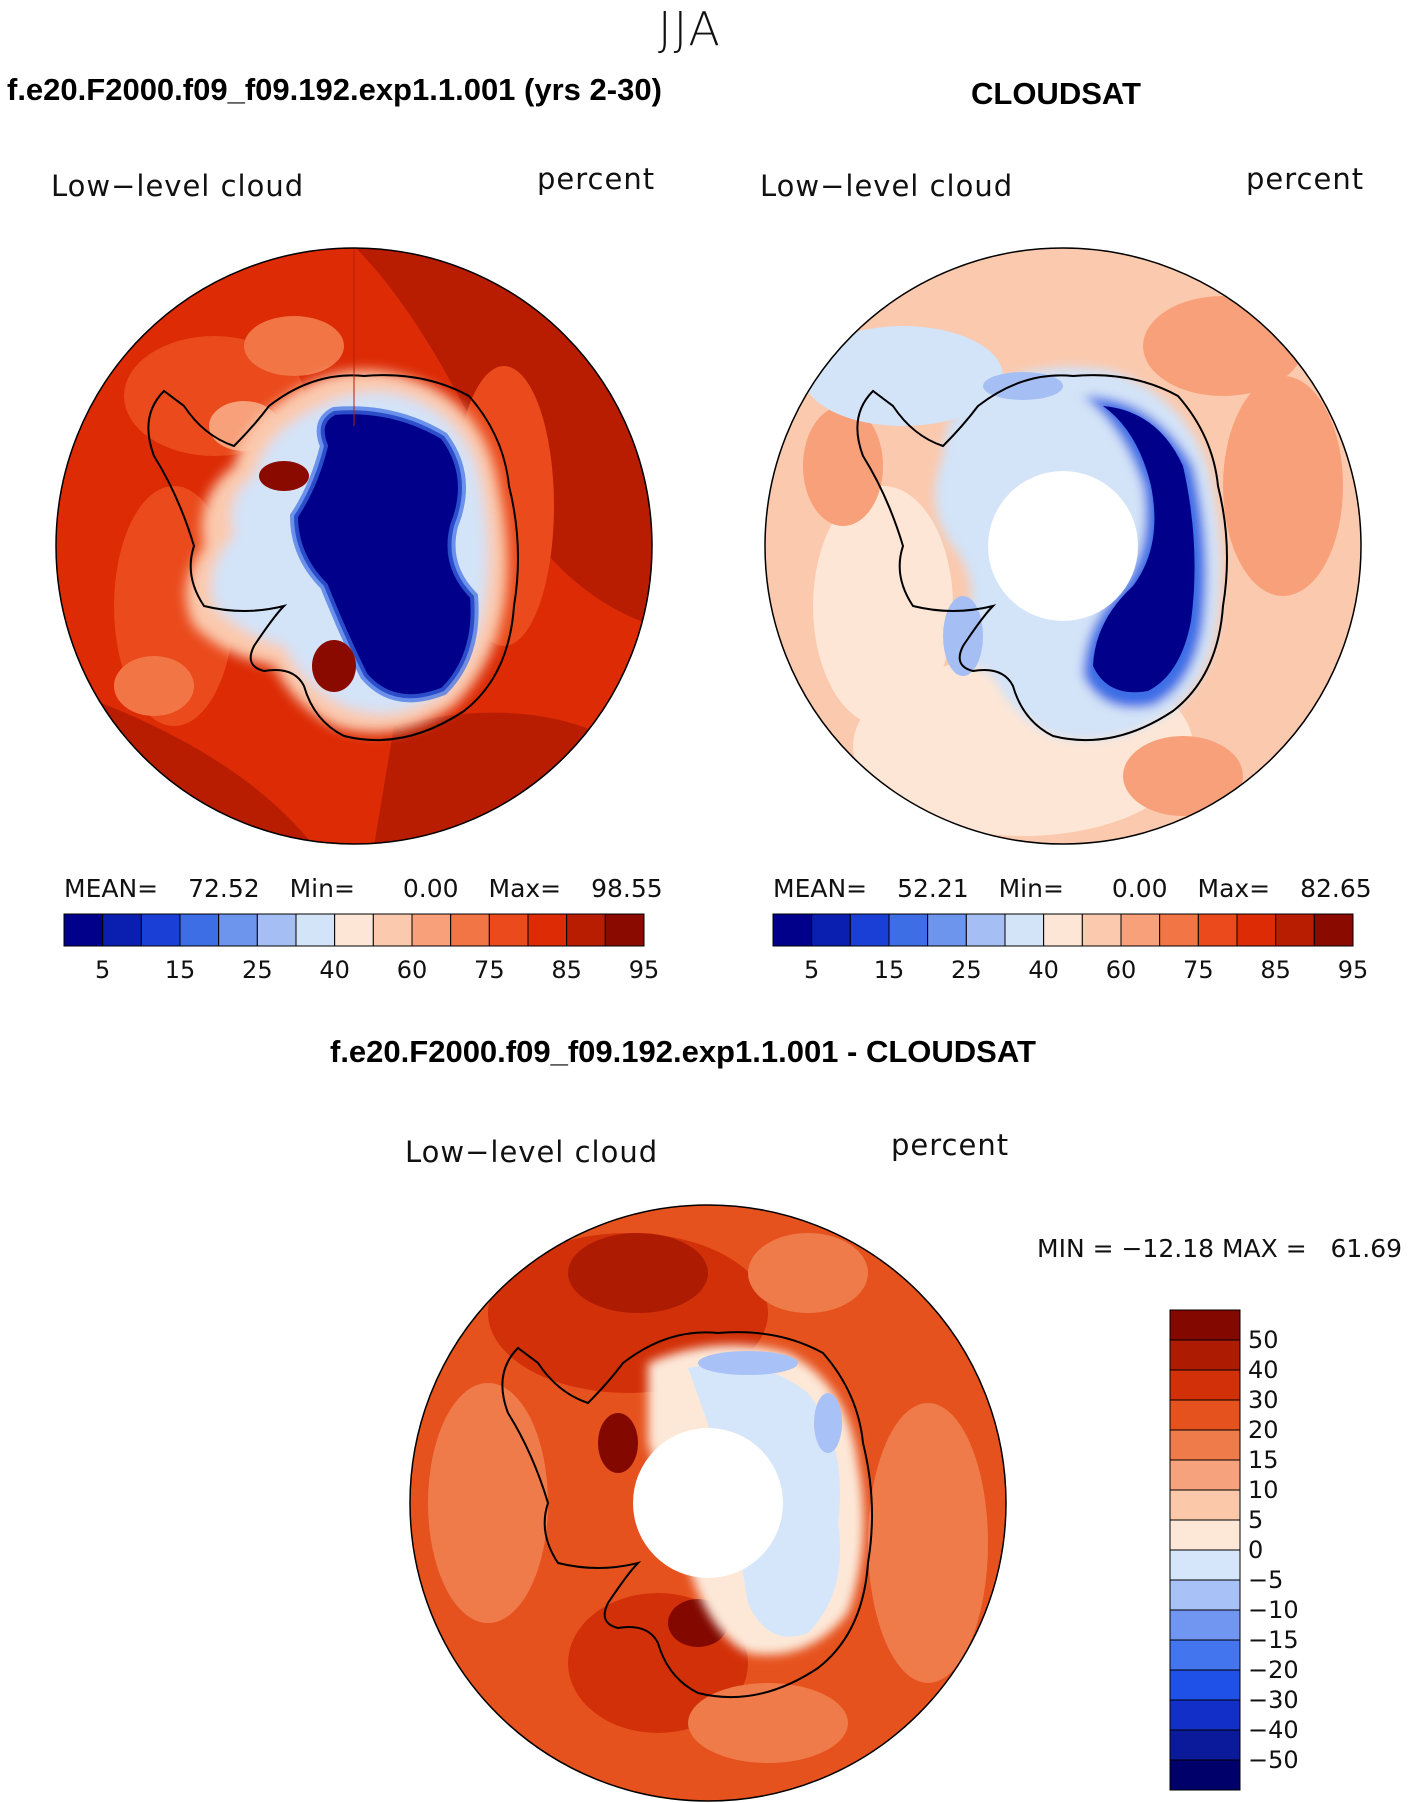 This screenshot has width=1427, height=1803. I want to click on max-value: 98.55, so click(627, 888).